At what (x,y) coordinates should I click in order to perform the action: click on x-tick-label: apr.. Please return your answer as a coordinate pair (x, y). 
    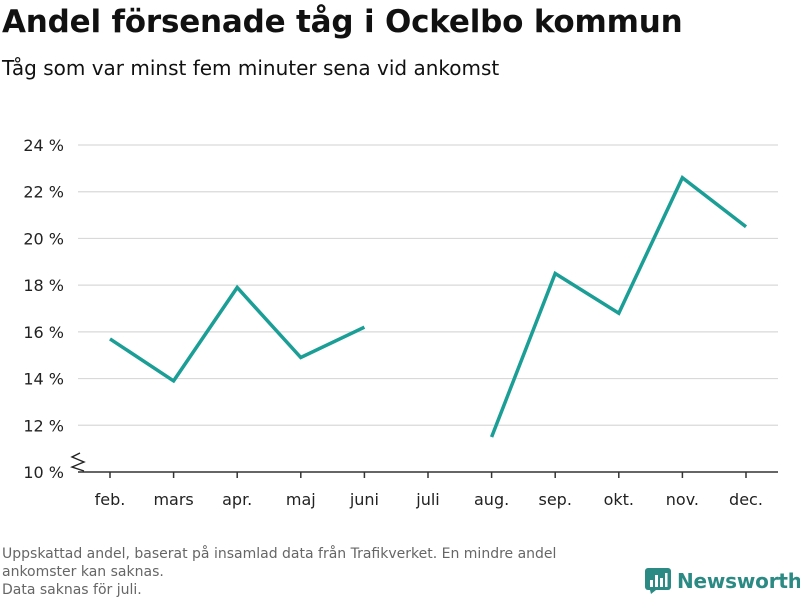
    Looking at the image, I should click on (237, 499).